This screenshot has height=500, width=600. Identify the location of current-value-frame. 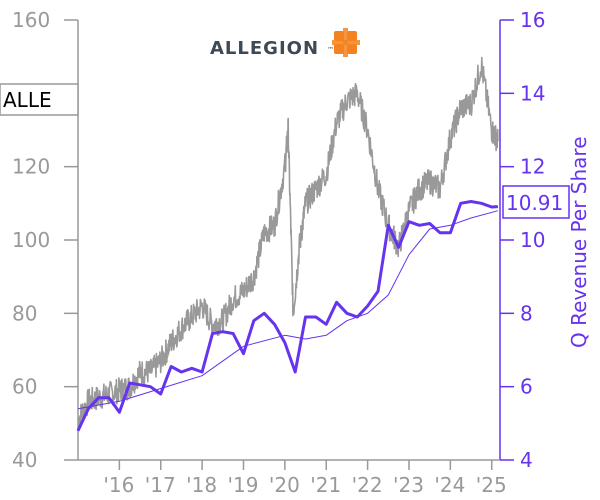
(536, 202).